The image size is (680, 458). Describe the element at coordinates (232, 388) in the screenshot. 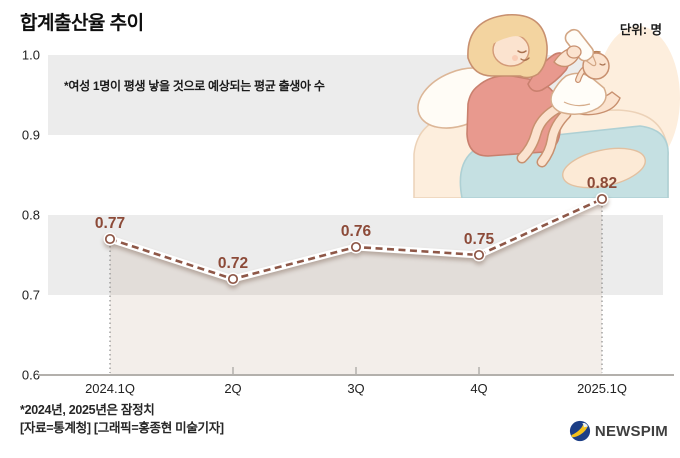

I see `x-tick-label: 2Q` at that location.